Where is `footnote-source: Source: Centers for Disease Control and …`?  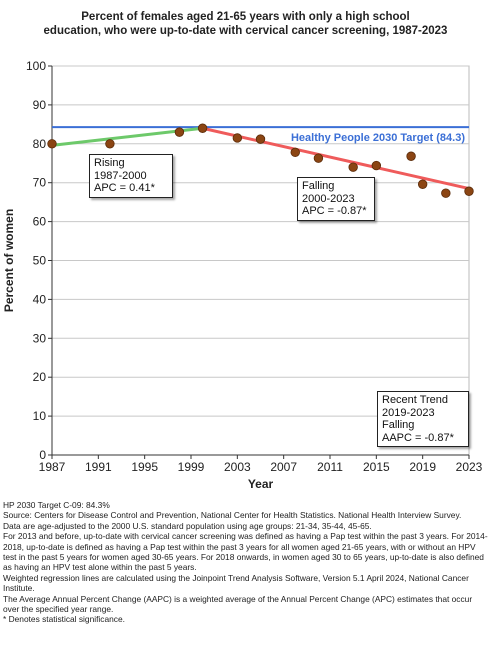
footnote-source: Source: Centers for Disease Control and … is located at coordinates (232, 515).